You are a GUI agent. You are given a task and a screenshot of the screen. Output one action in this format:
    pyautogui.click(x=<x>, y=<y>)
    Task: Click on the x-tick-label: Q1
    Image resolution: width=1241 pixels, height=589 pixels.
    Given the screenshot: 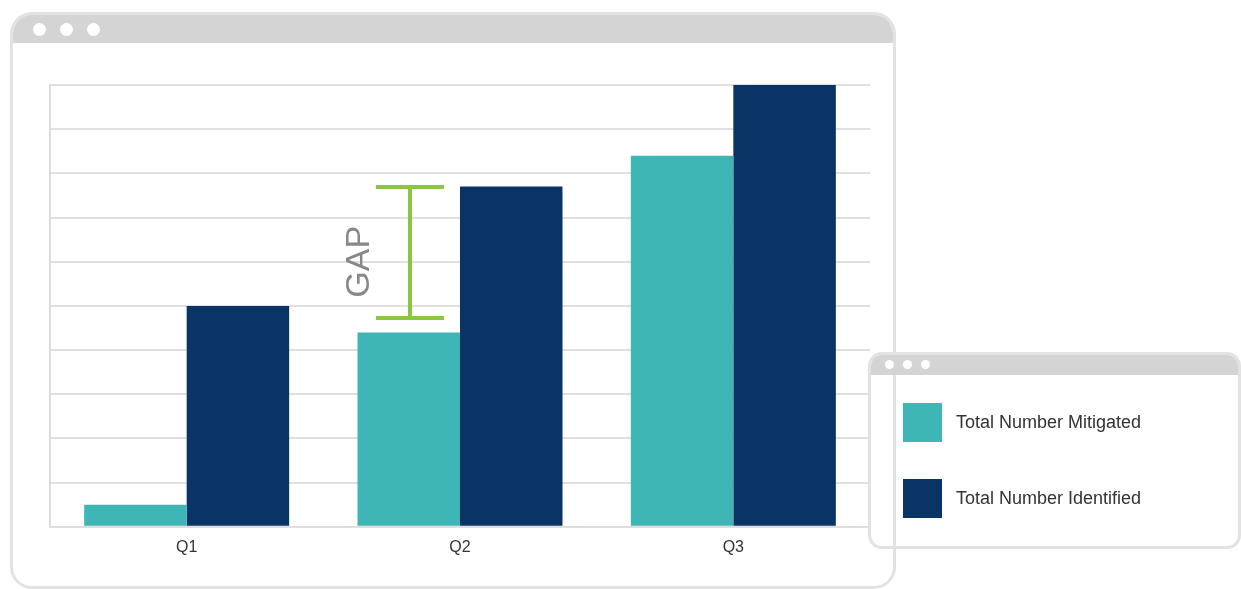 What is the action you would take?
    pyautogui.click(x=186, y=546)
    